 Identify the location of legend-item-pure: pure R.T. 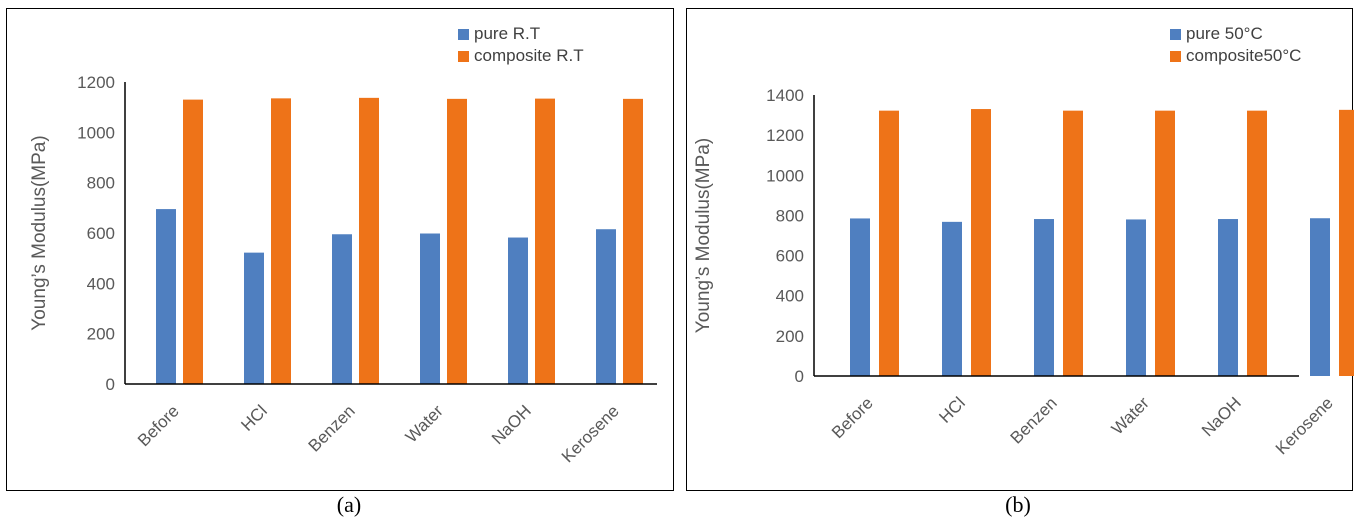
(521, 34).